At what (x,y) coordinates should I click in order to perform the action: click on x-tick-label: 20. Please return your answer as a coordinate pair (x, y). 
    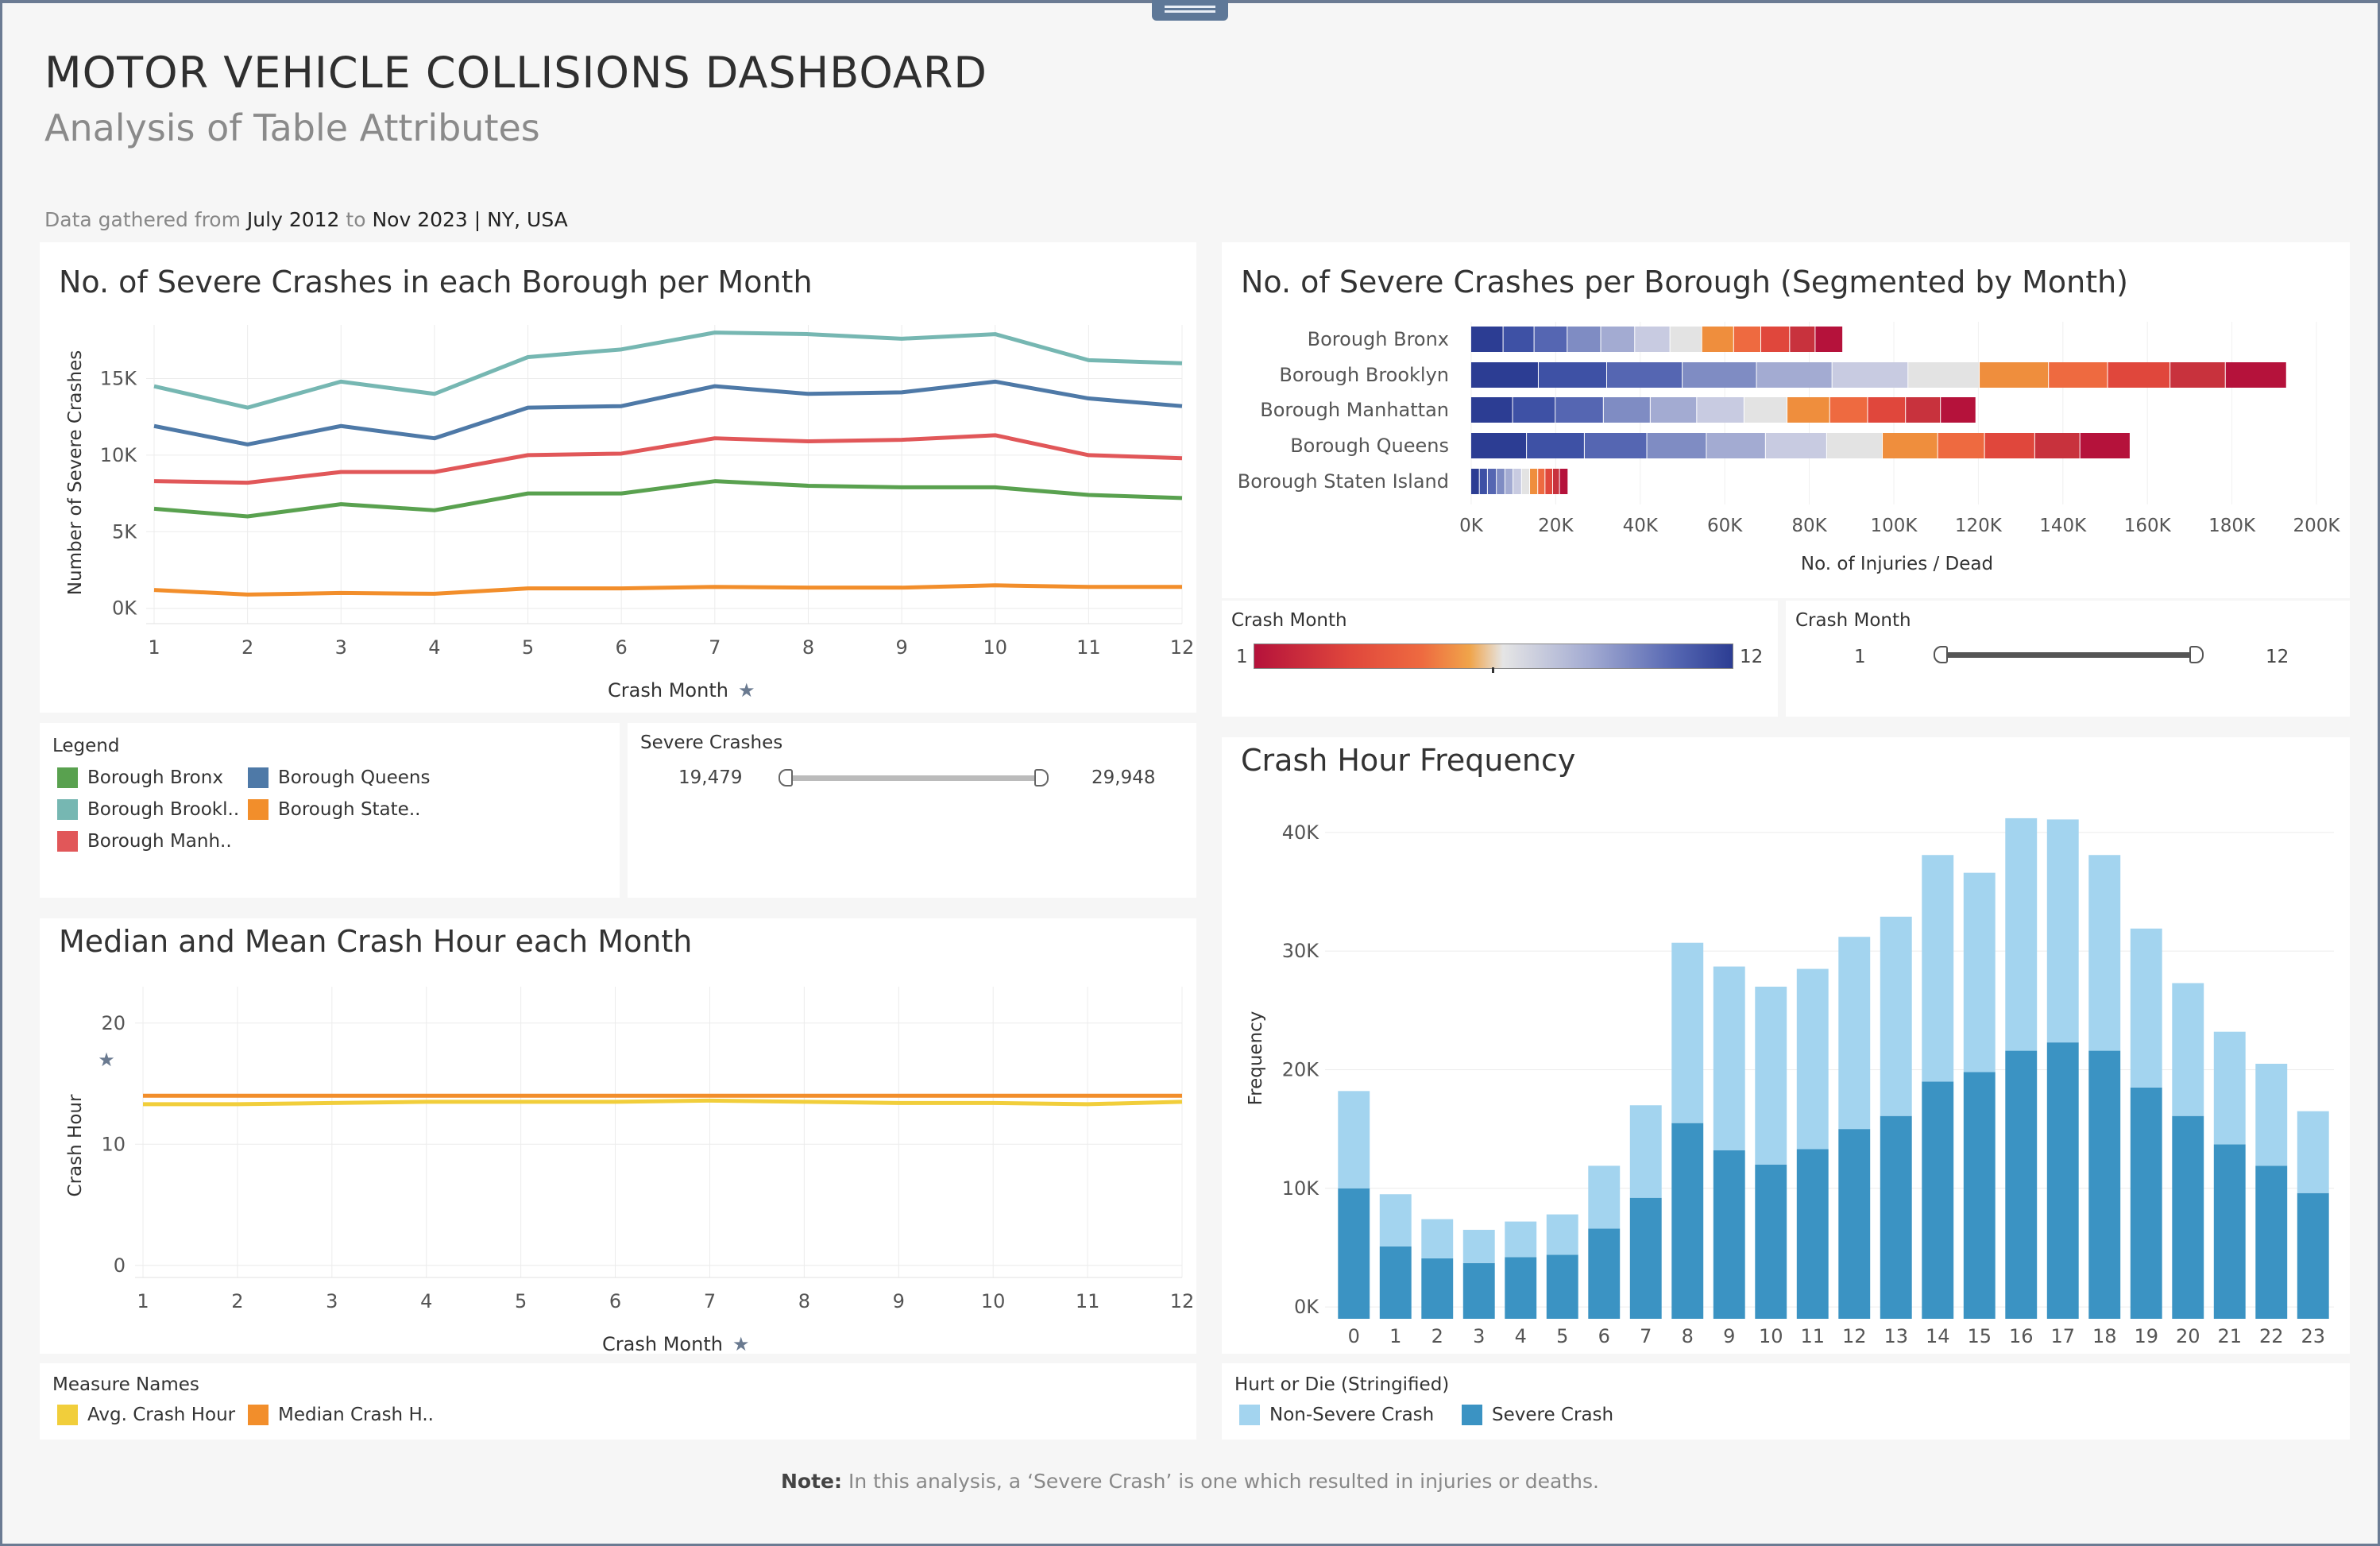
    Looking at the image, I should click on (2188, 1336).